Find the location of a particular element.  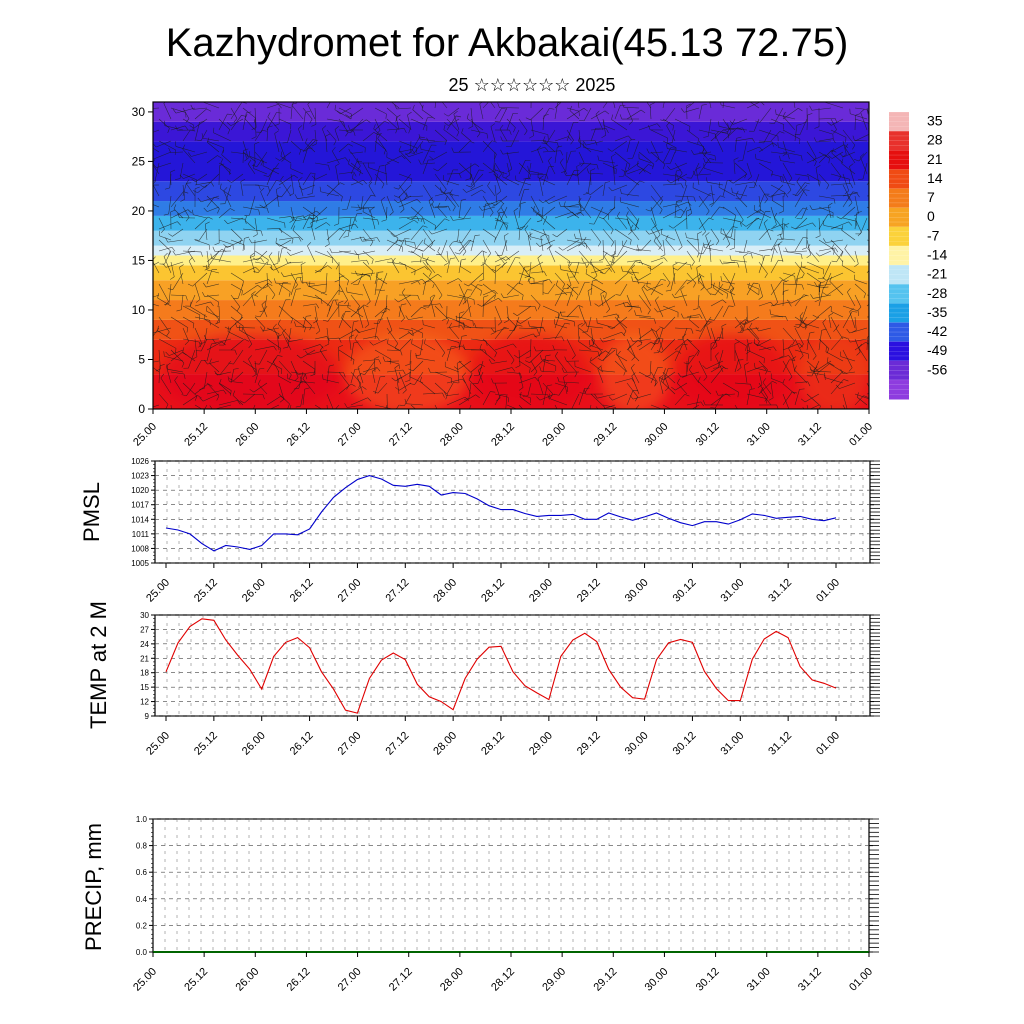

y-tick-label: 12 is located at coordinates (144, 702).